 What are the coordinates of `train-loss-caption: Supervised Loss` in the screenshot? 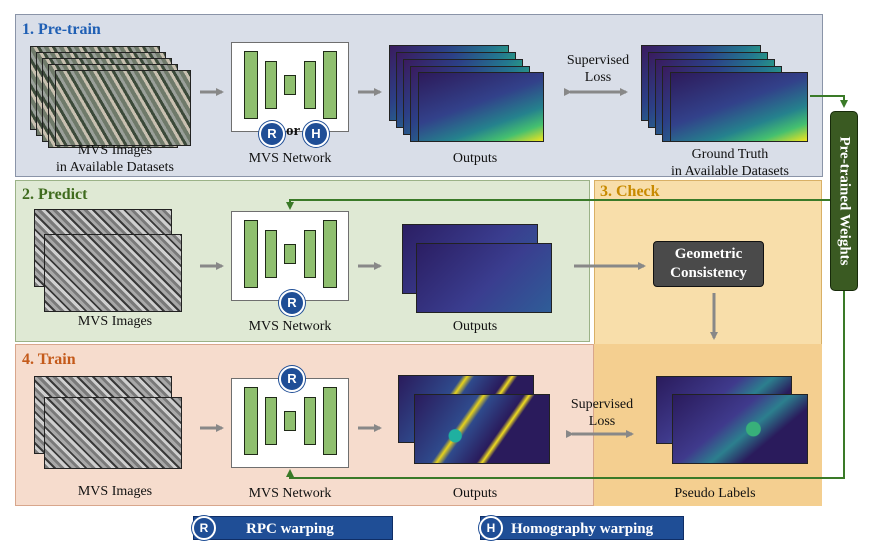 It's located at (602, 413).